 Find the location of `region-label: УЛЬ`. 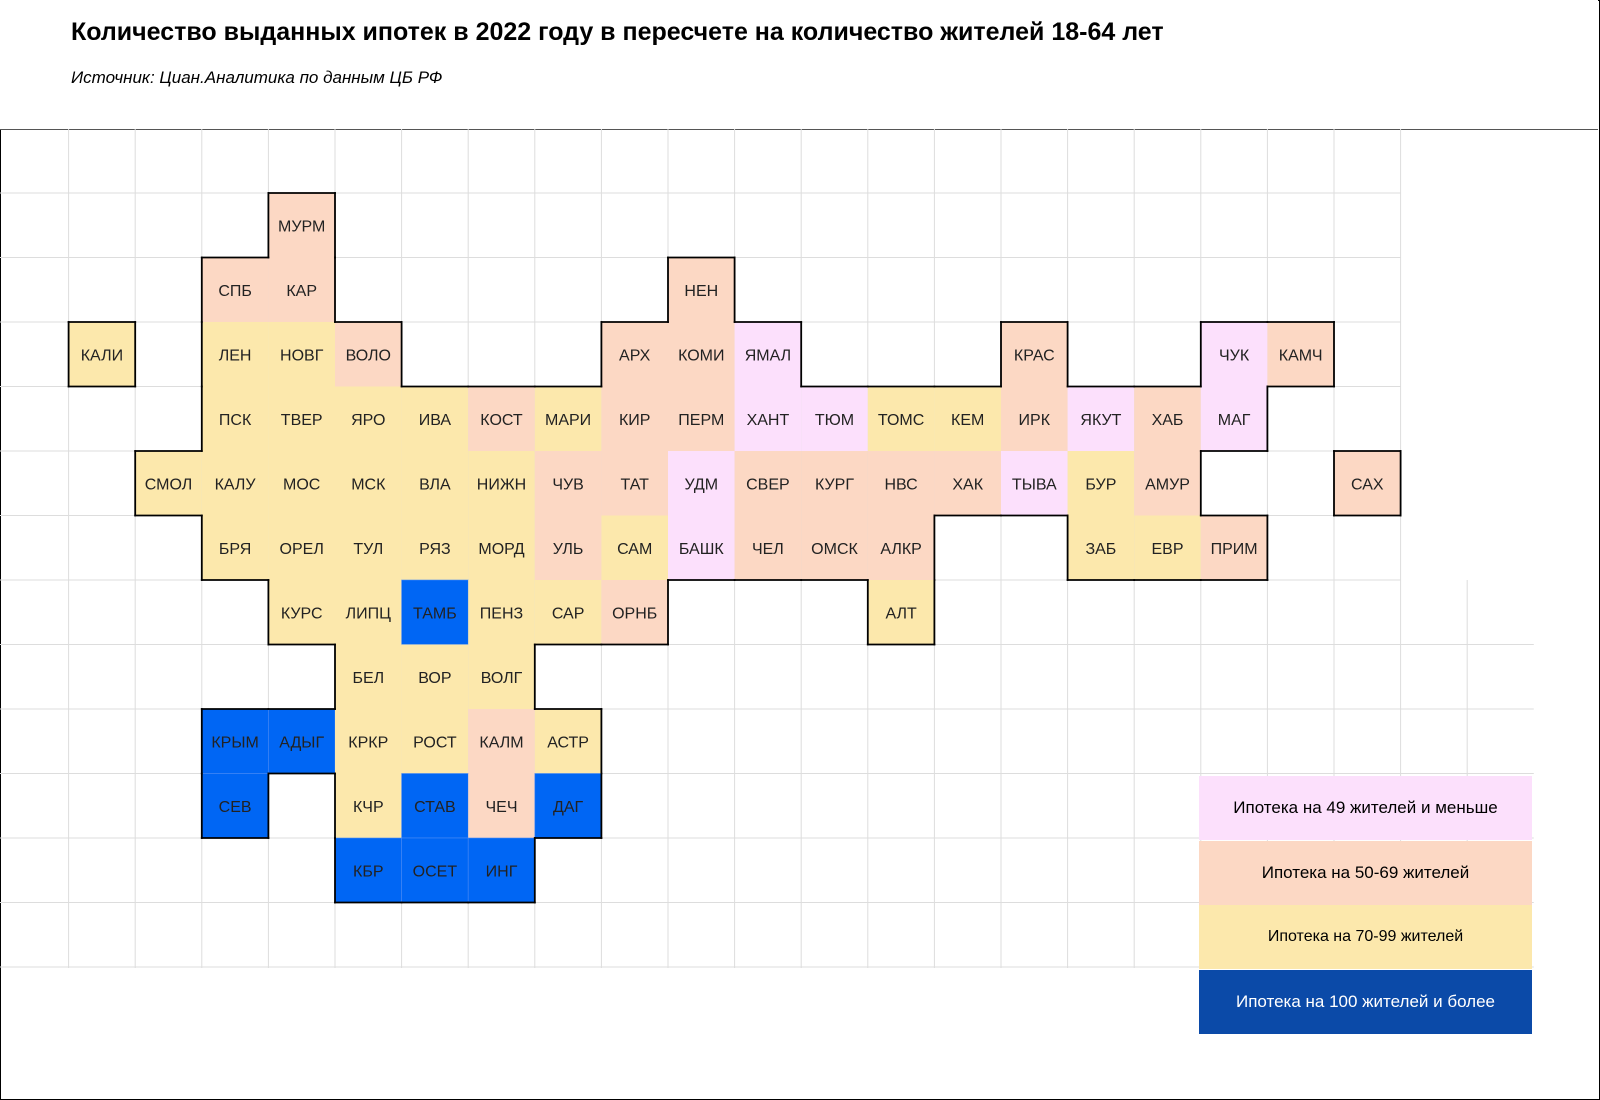

region-label: УЛЬ is located at coordinates (568, 549).